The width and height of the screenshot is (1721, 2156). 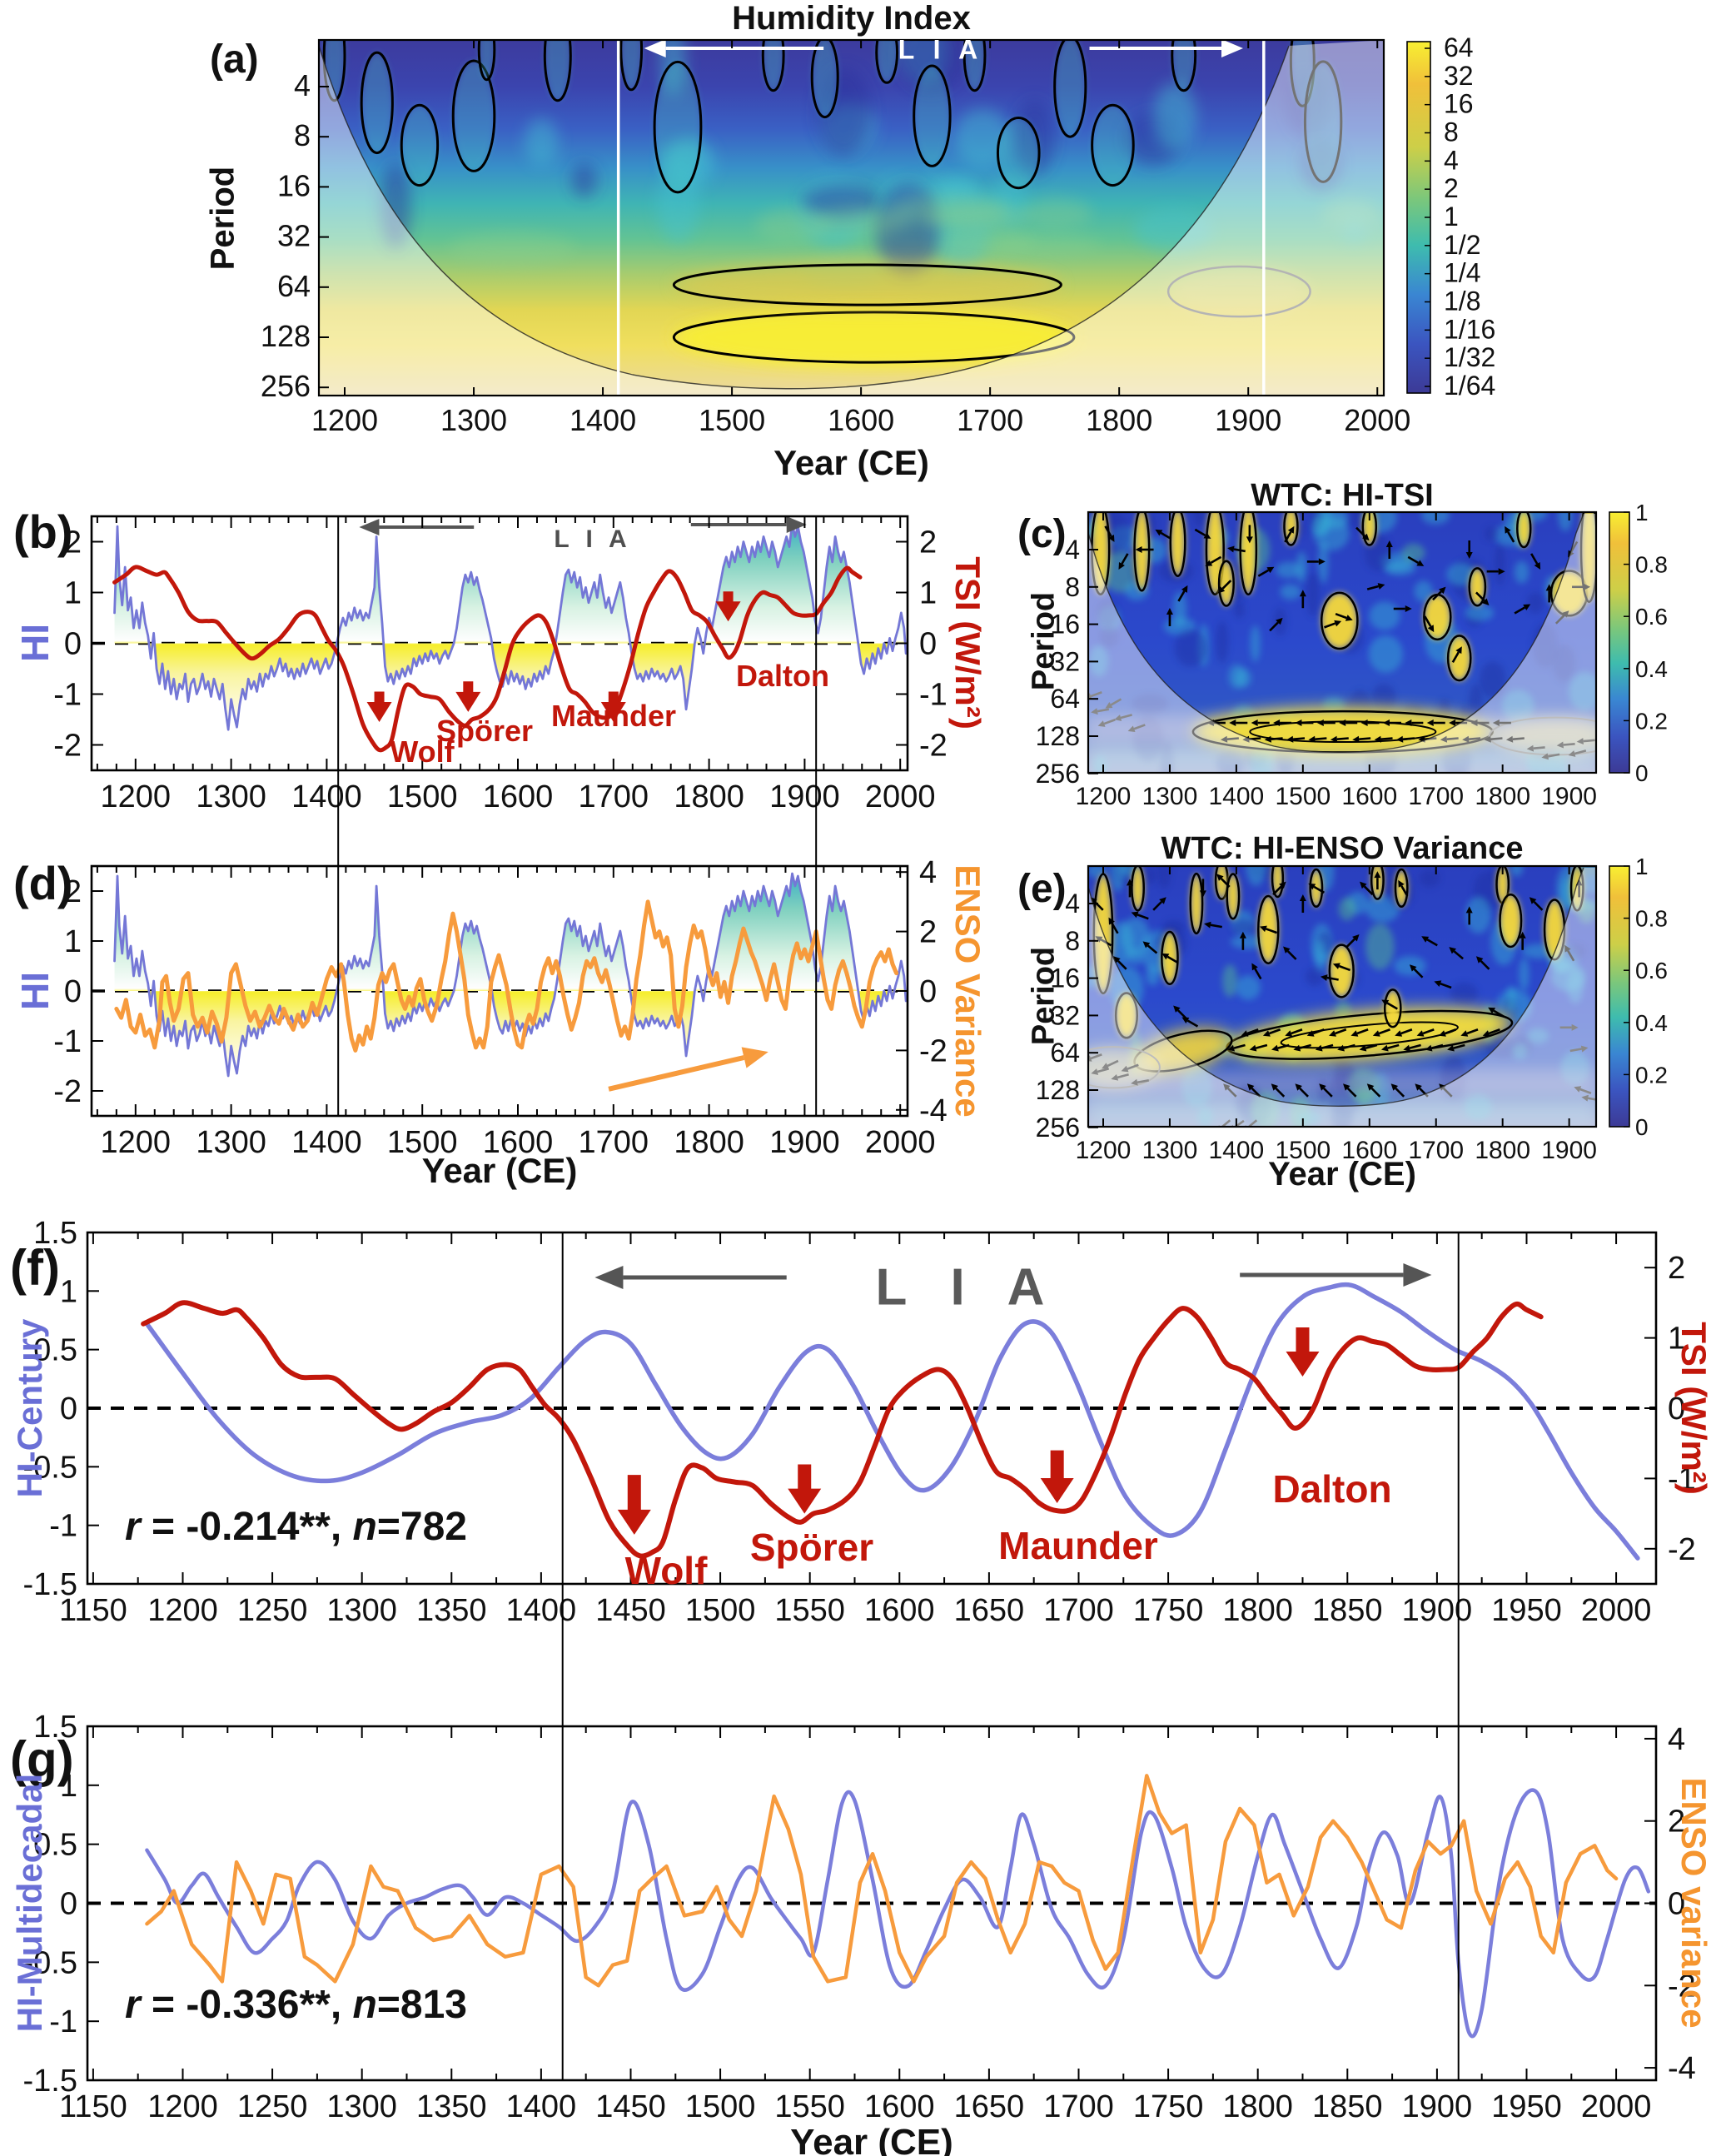 What do you see at coordinates (666, 1571) in the screenshot?
I see `annotation-wolf-f: Wolf` at bounding box center [666, 1571].